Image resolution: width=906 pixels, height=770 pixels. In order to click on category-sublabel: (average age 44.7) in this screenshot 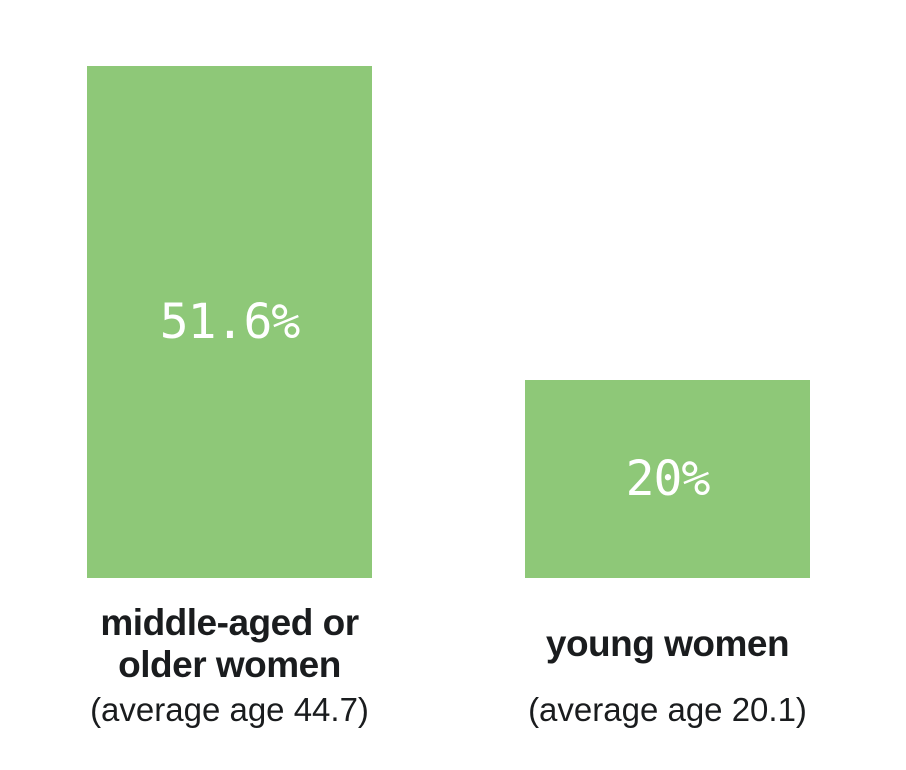, I will do `click(229, 709)`.